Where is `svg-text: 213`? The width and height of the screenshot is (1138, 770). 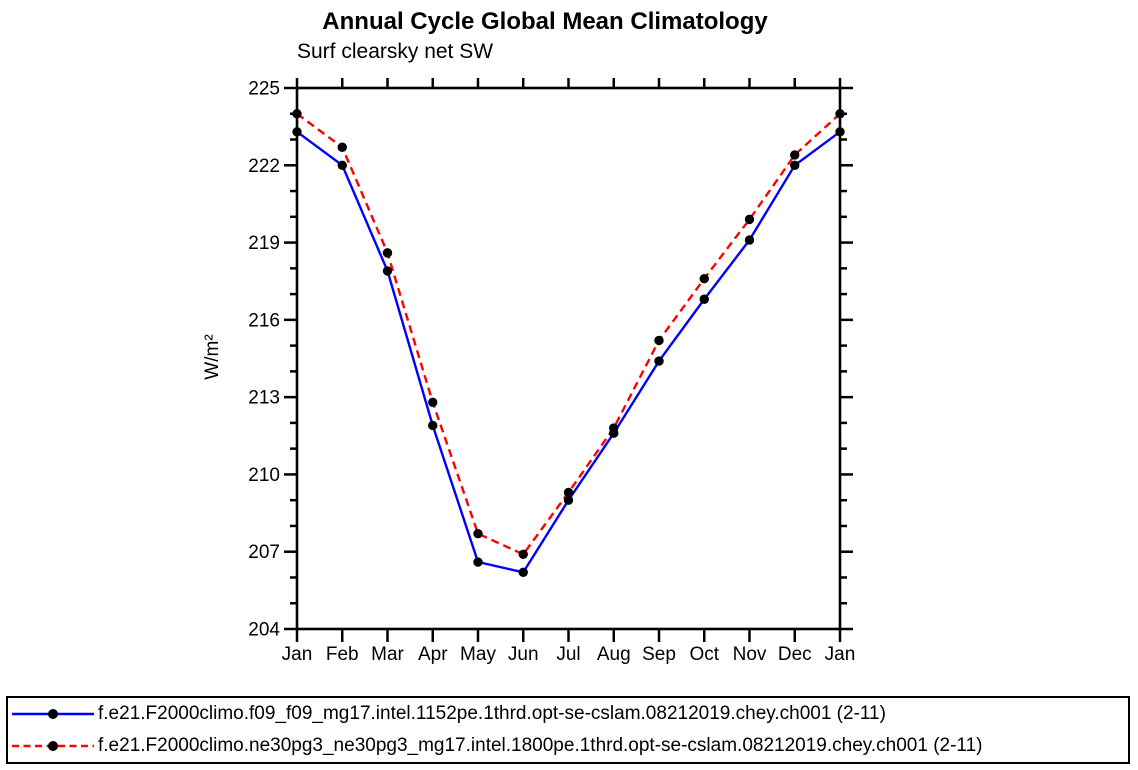 svg-text: 213 is located at coordinates (264, 398).